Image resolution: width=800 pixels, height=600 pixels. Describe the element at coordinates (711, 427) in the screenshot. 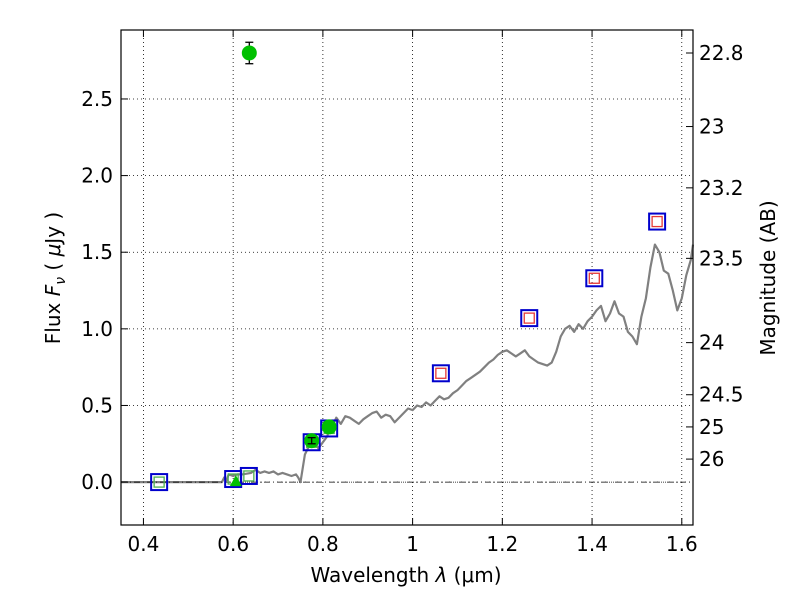

I see `magnitude-tick-label: 25` at that location.